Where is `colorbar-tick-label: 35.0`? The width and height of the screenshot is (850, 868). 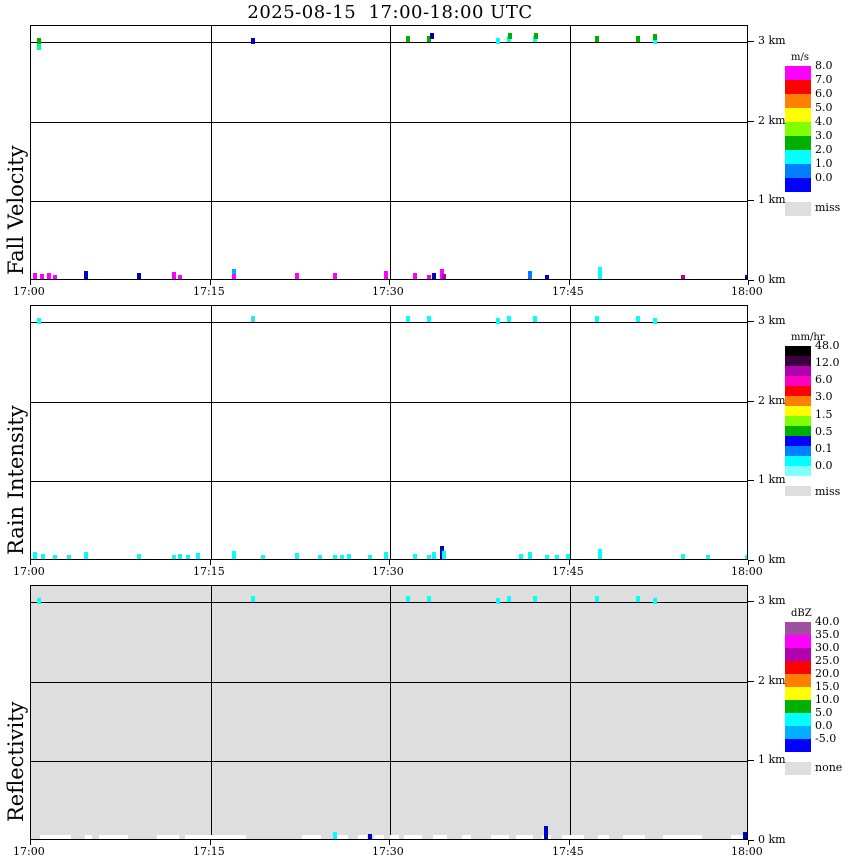
colorbar-tick-label: 35.0 is located at coordinates (827, 634).